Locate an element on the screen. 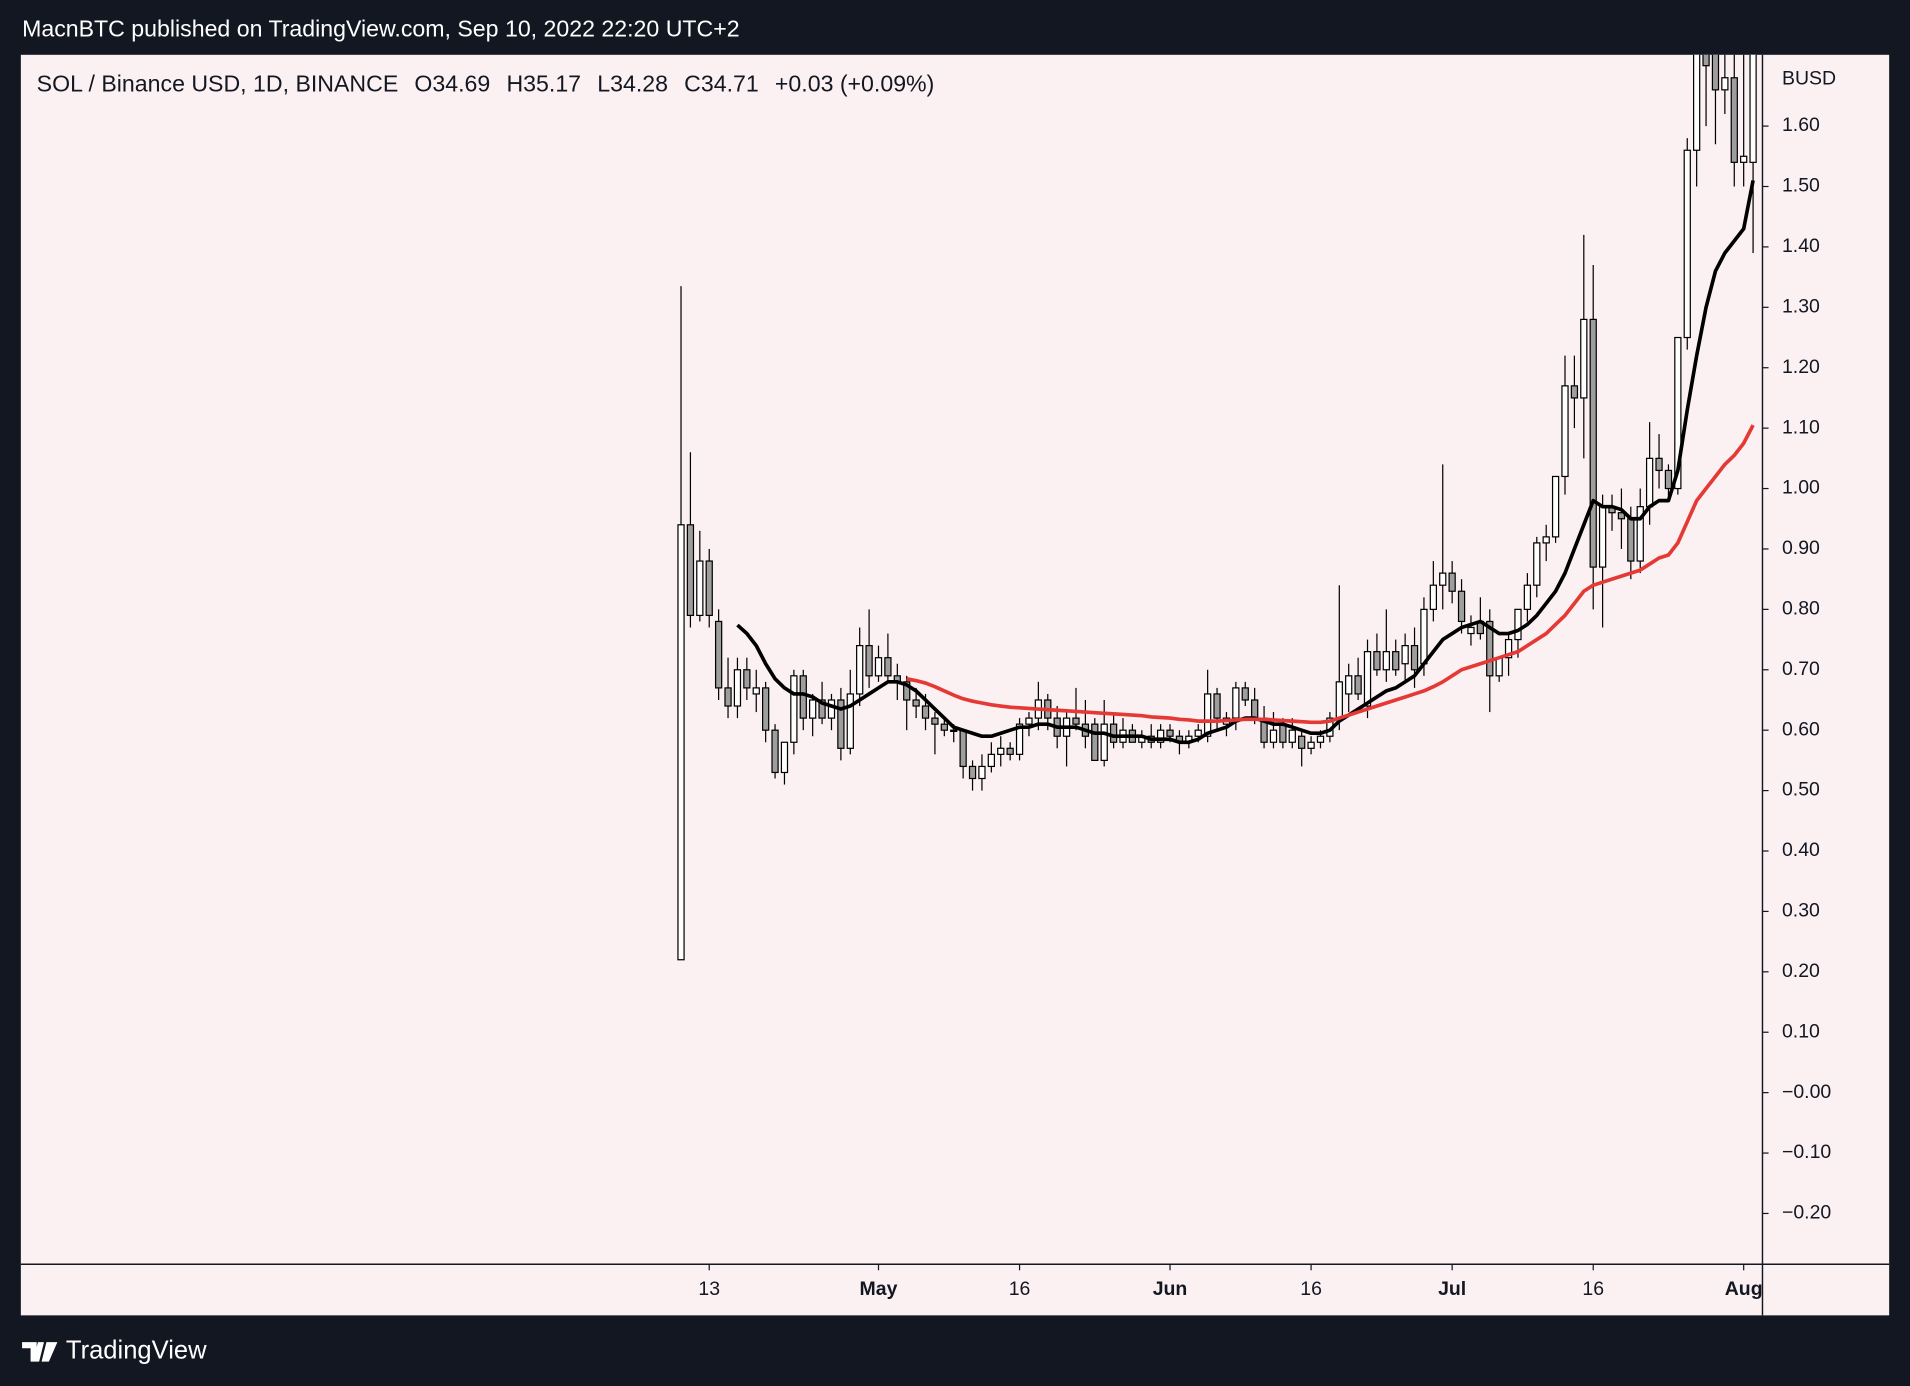 This screenshot has height=1386, width=1910. brand-logo is located at coordinates (40, 1352).